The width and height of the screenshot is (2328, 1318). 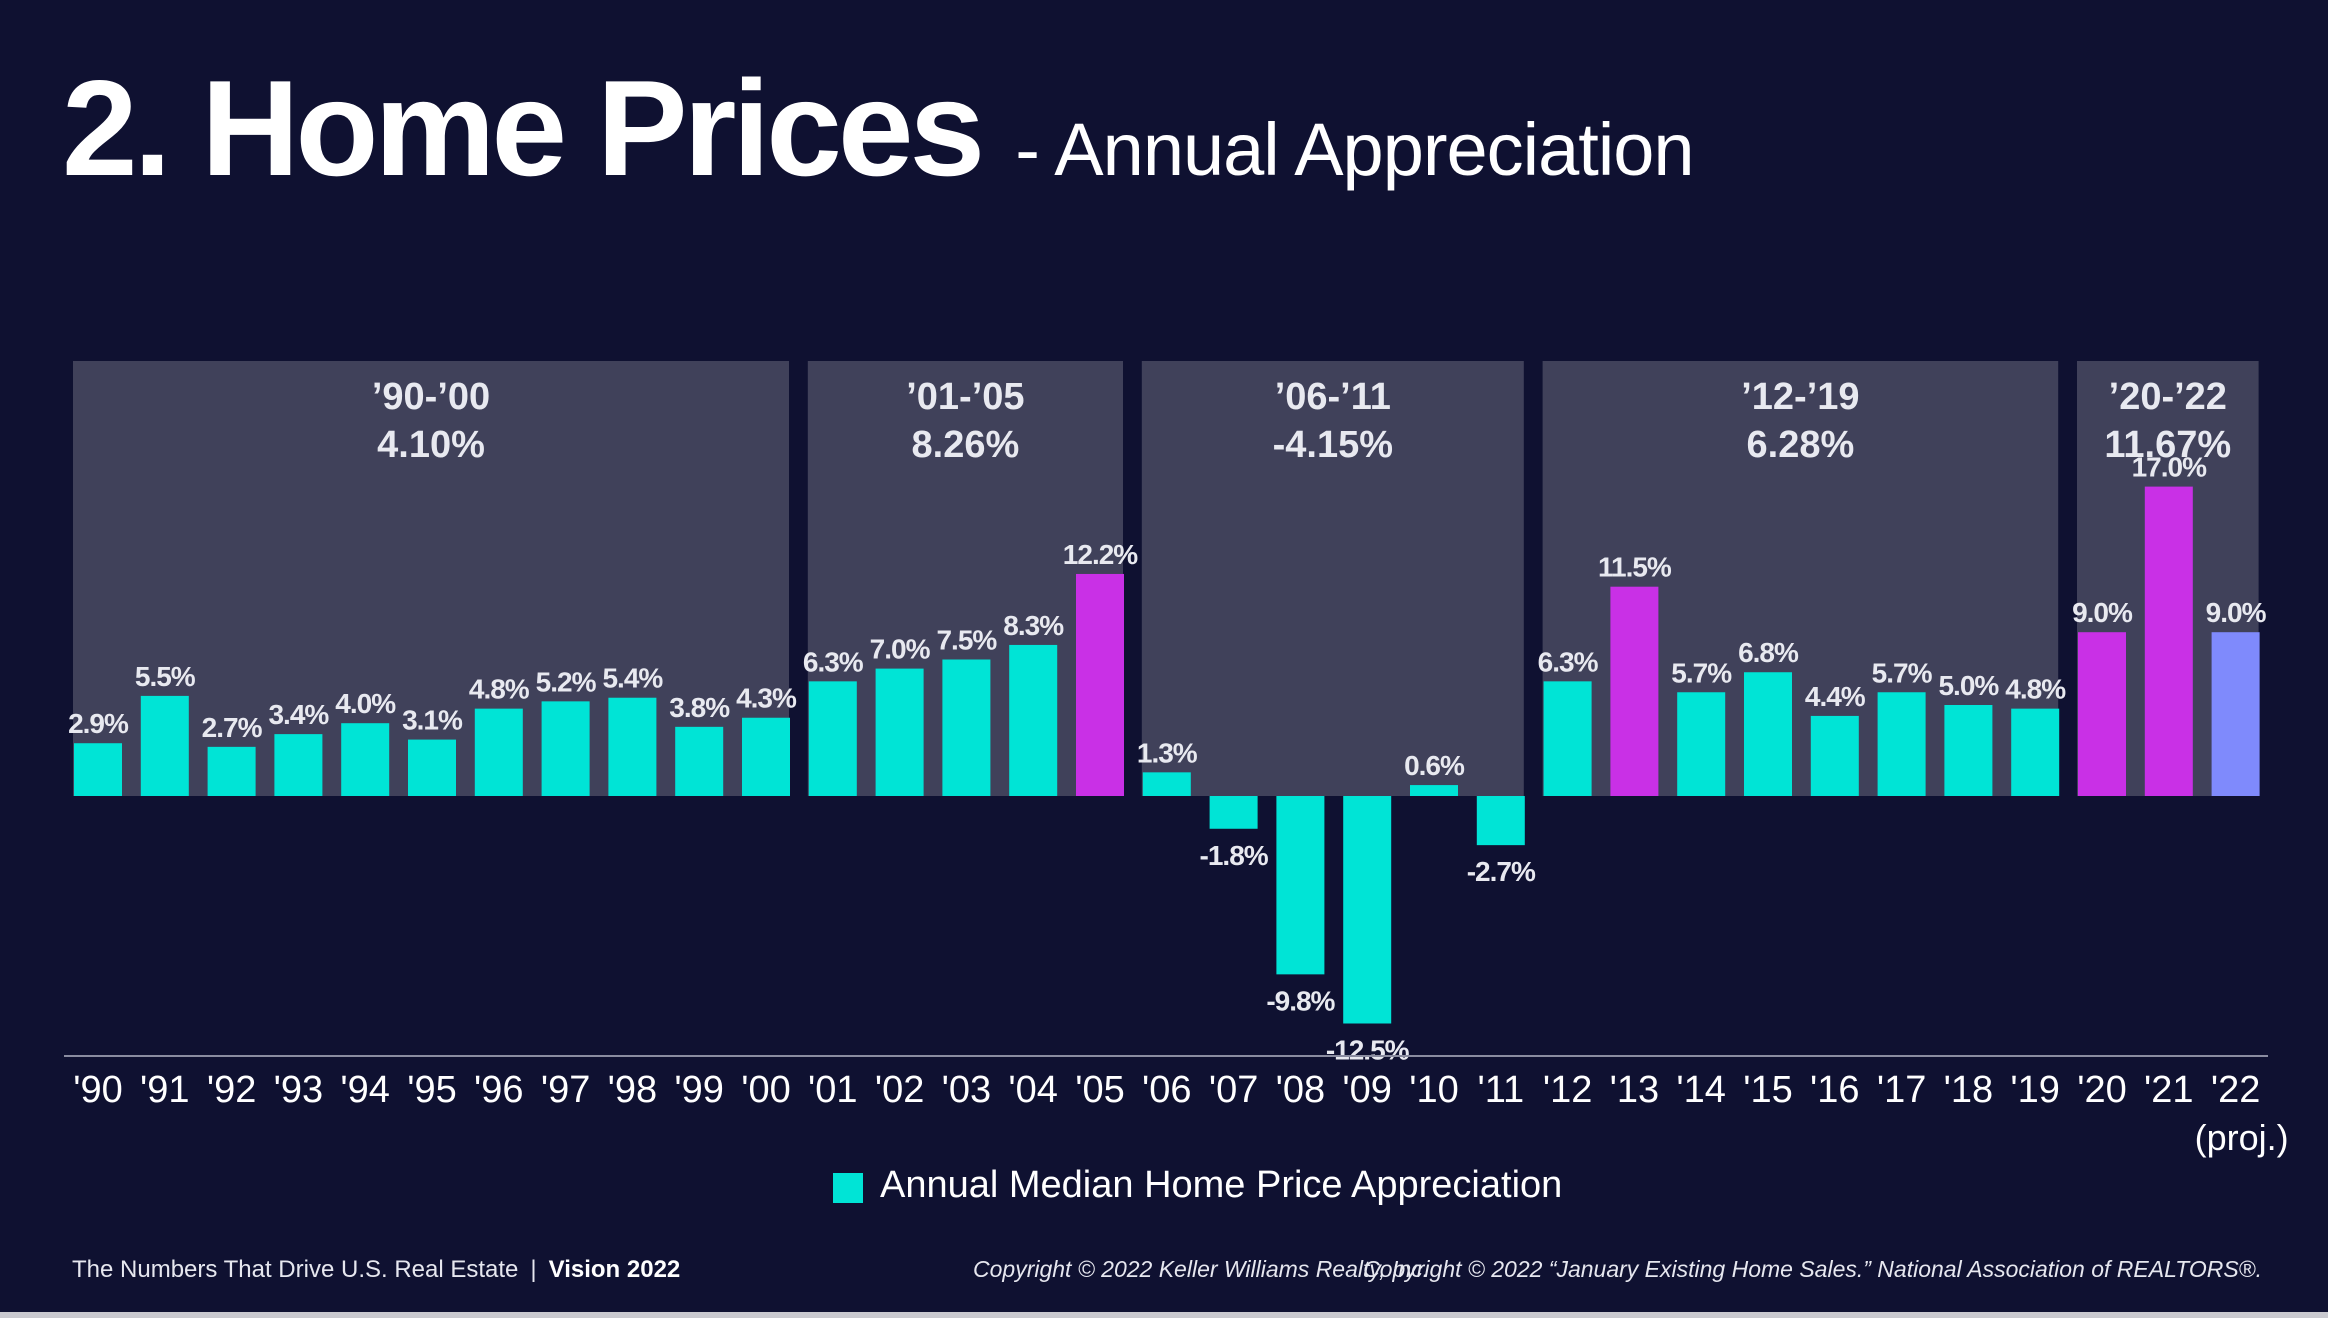 I want to click on x-tick-label: '98, so click(x=633, y=1090).